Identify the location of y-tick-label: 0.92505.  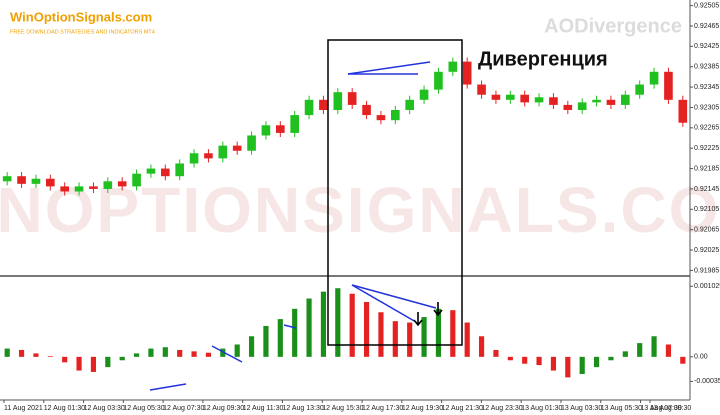
(706, 5).